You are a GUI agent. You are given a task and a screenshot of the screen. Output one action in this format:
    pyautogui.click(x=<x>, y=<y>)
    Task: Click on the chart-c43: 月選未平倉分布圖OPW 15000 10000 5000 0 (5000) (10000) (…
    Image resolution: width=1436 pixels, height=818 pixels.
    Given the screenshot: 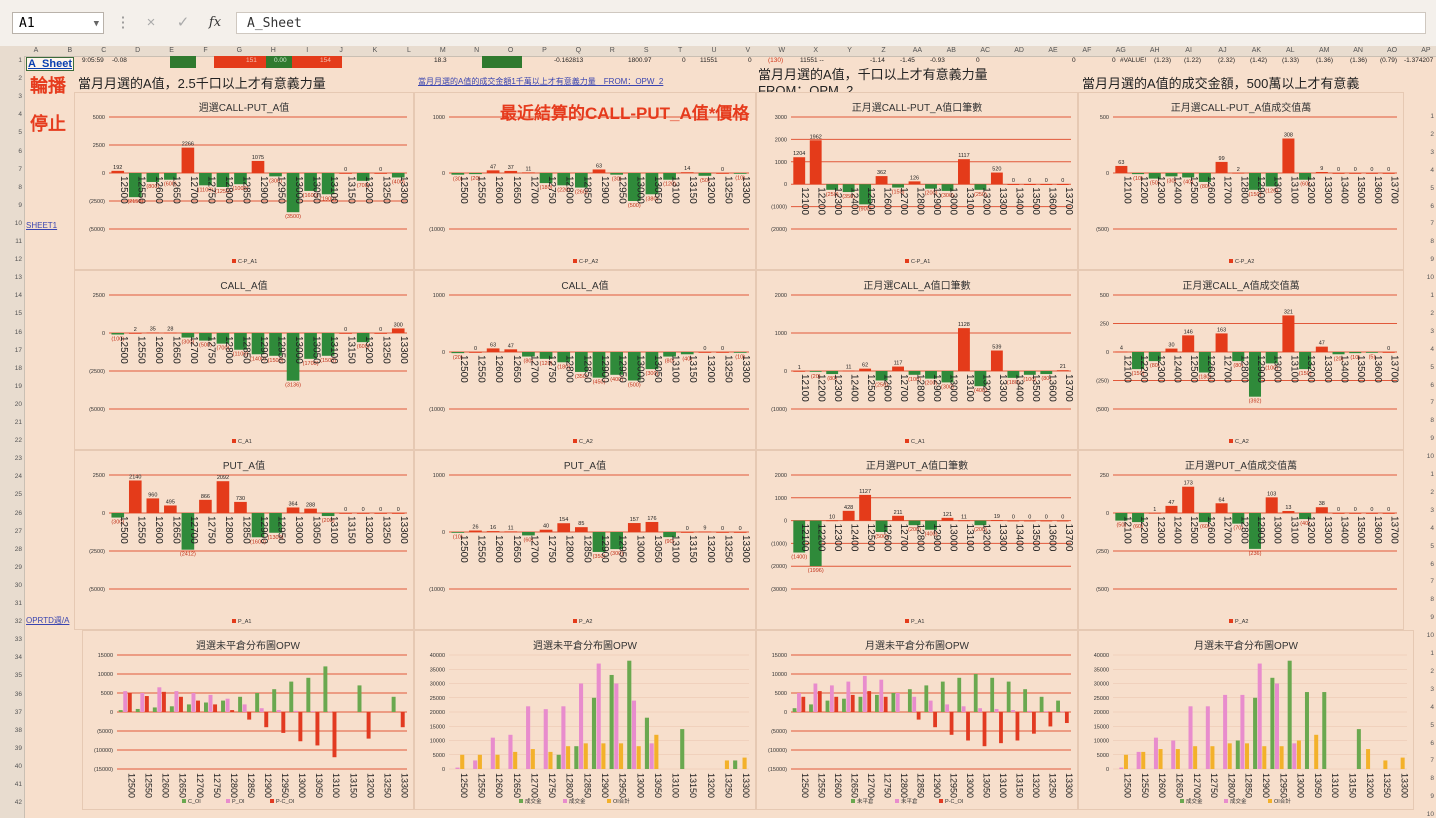 What is the action you would take?
    pyautogui.click(x=917, y=720)
    